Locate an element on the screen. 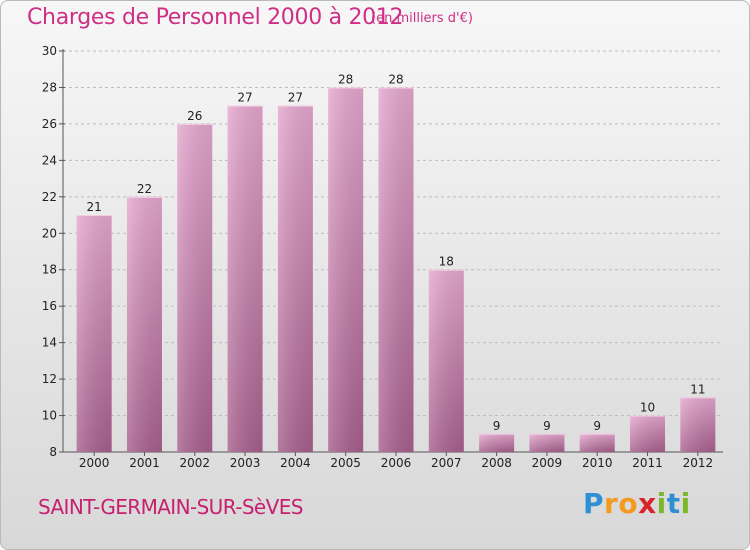 Image resolution: width=750 pixels, height=550 pixels. x-tick-label: 2004 is located at coordinates (295, 463).